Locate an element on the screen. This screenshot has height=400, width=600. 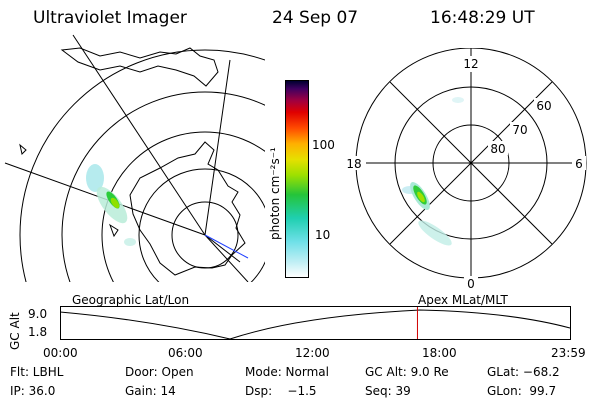
mlt-label-6: 6 is located at coordinates (579, 164).